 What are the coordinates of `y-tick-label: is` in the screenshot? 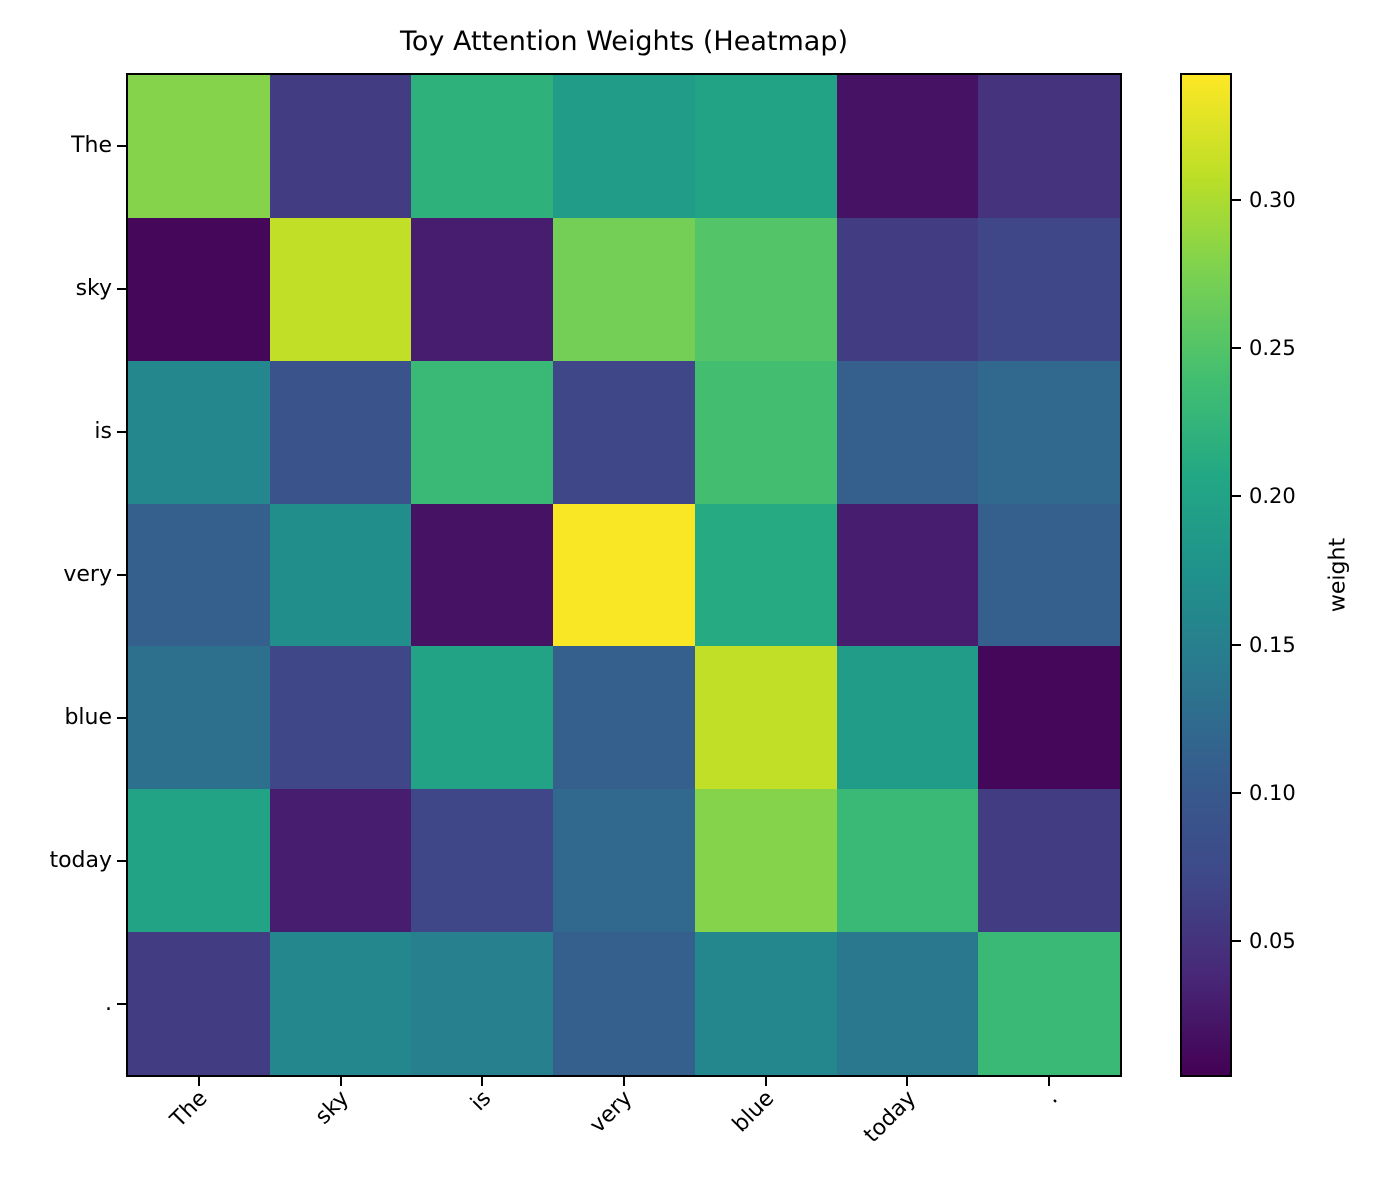 It's located at (103, 432).